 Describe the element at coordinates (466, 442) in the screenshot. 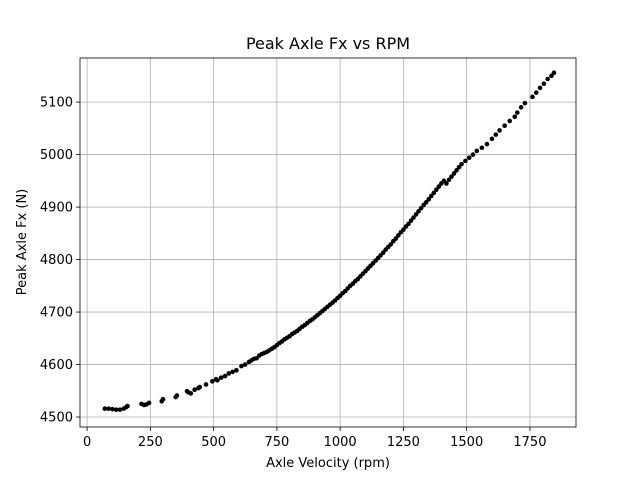

I see `x-tick-label: 1500` at that location.